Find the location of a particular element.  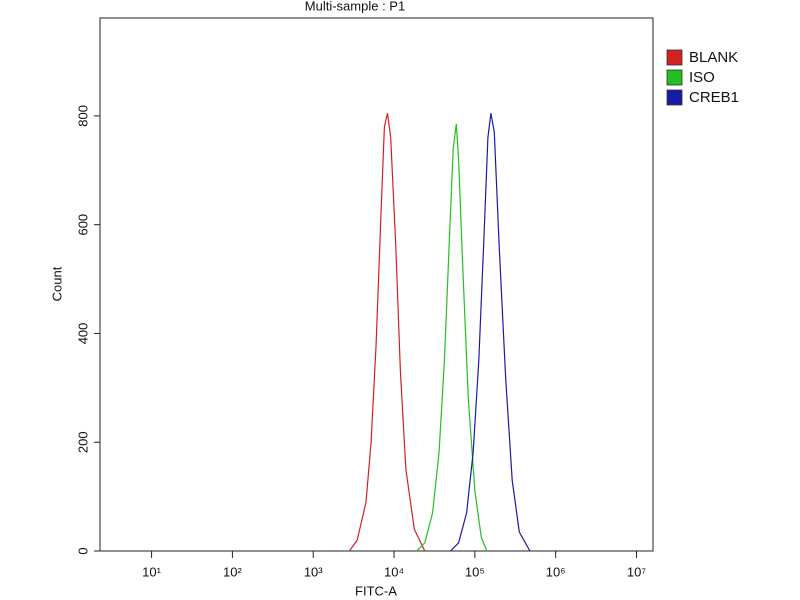

legend-label: CREB1 is located at coordinates (714, 97).